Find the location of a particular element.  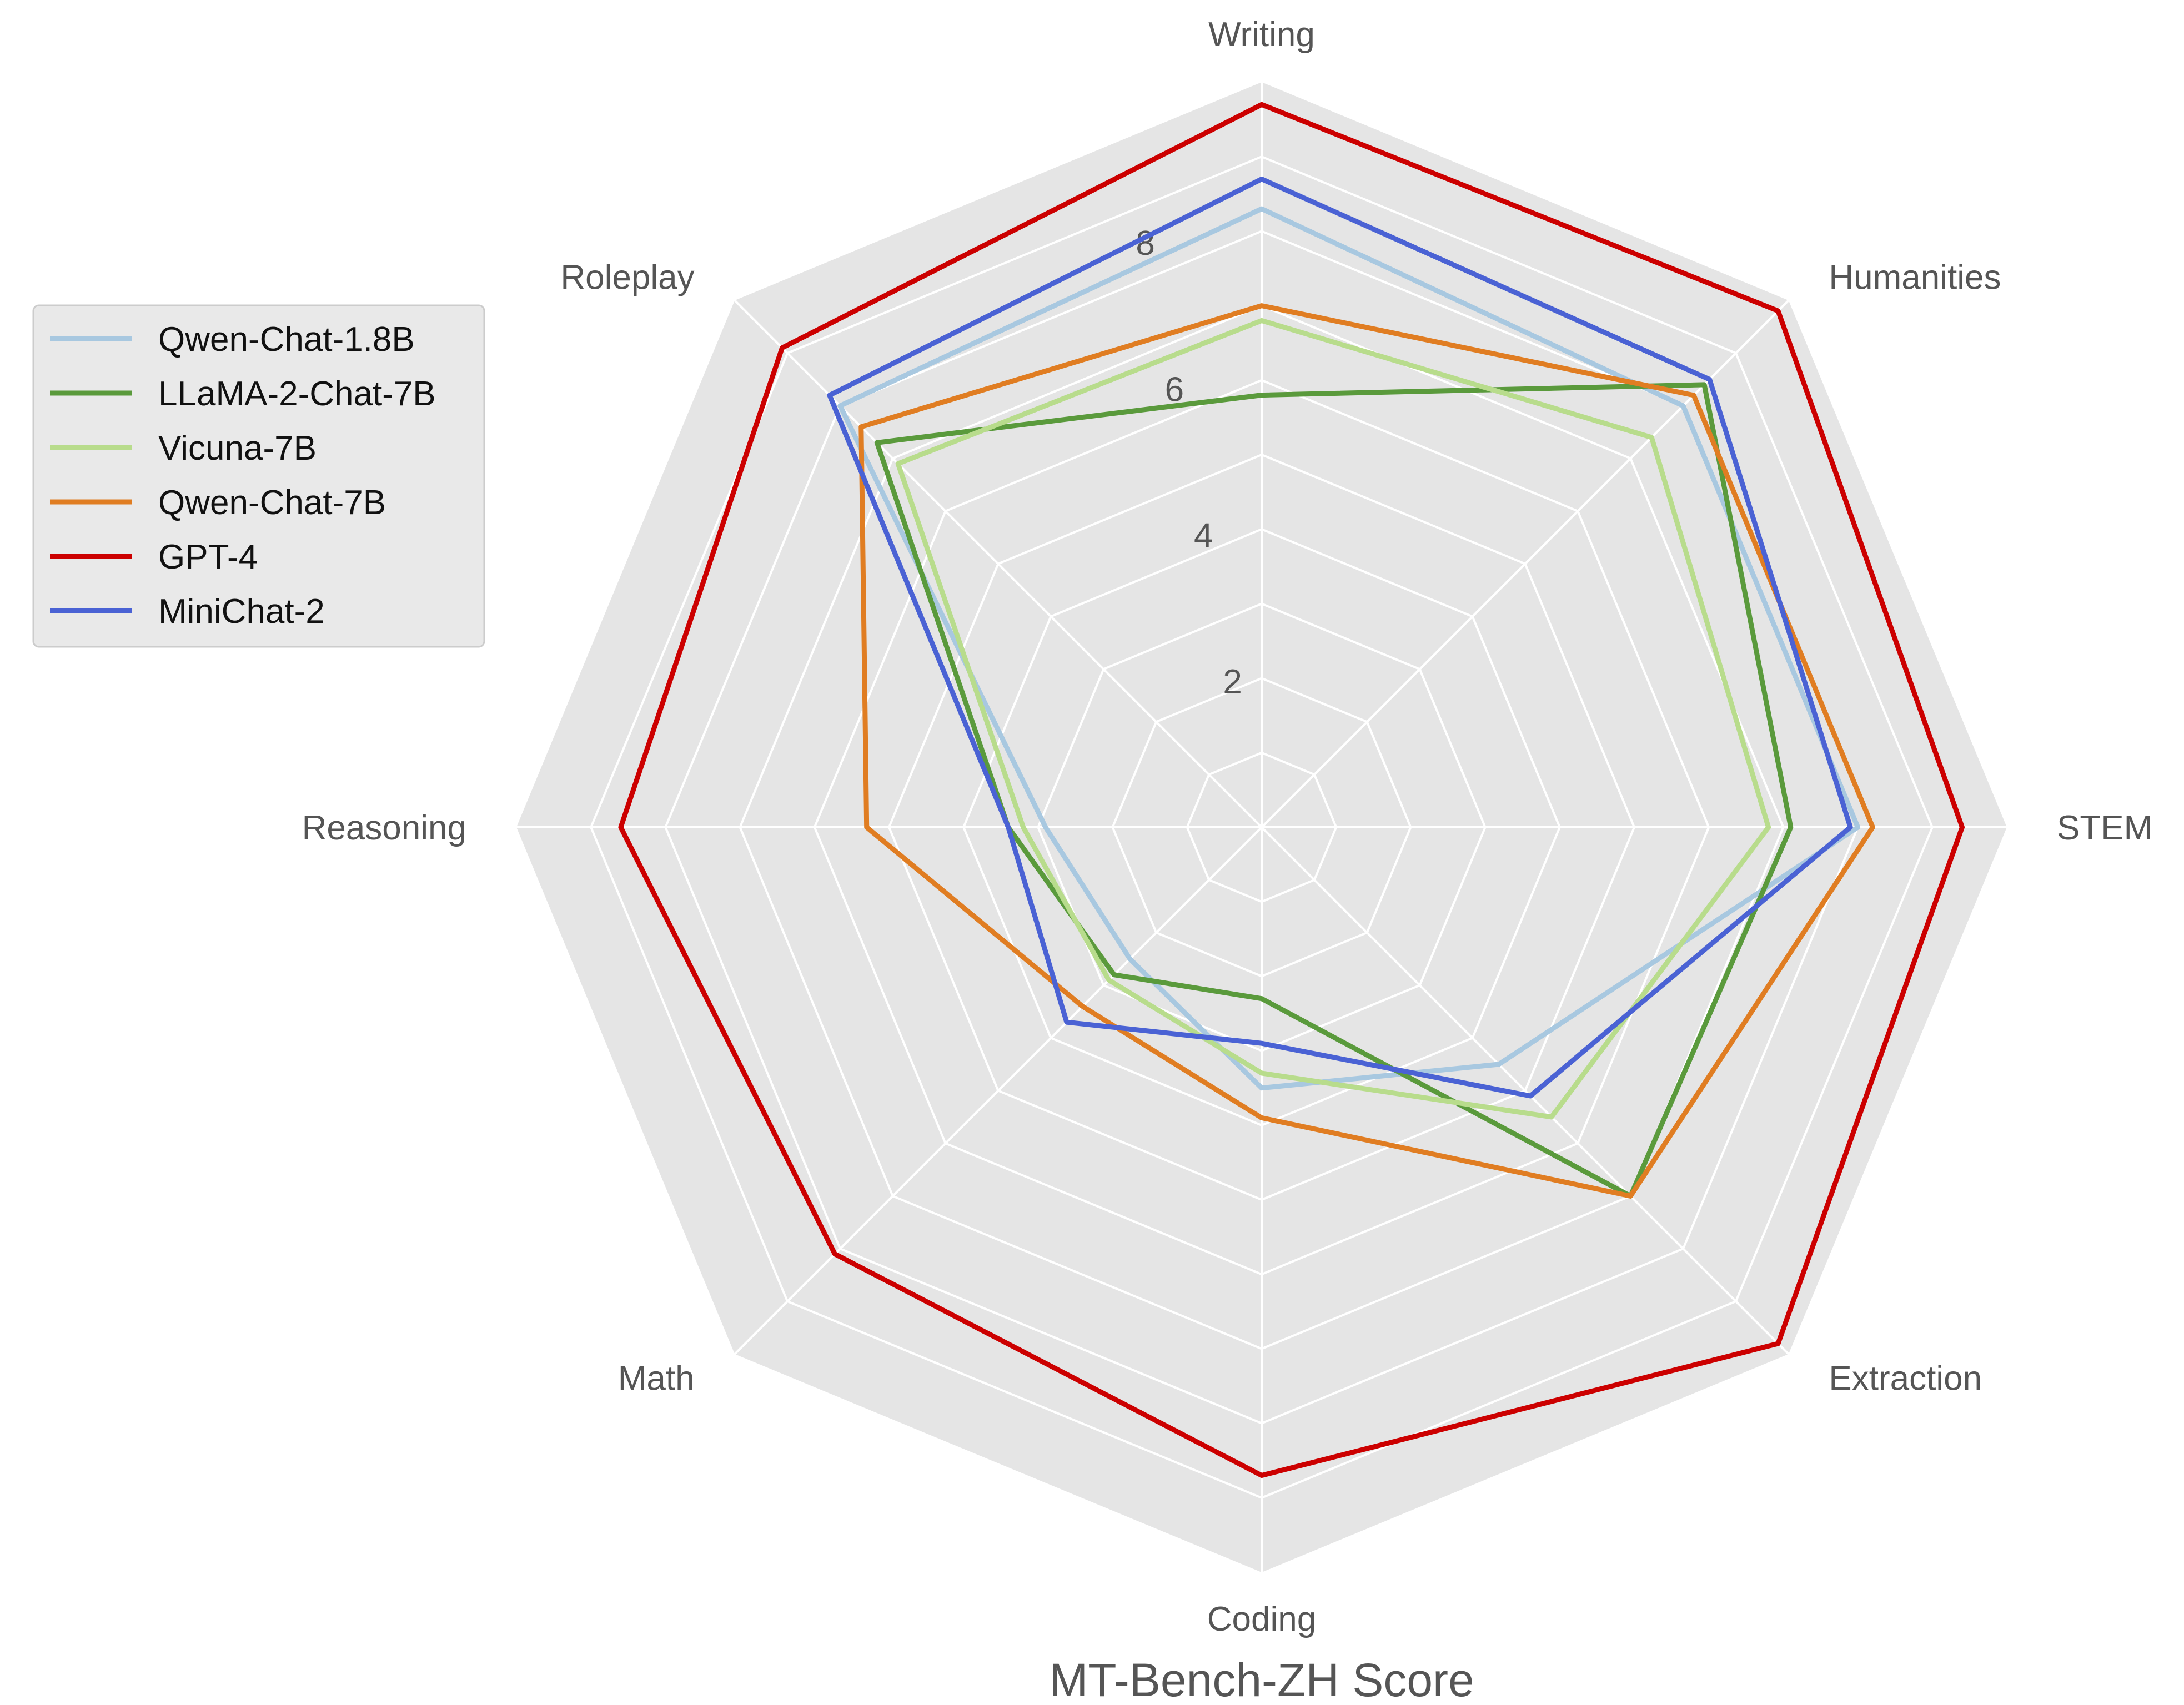

grid-spoke-roleplay is located at coordinates (998, 564).